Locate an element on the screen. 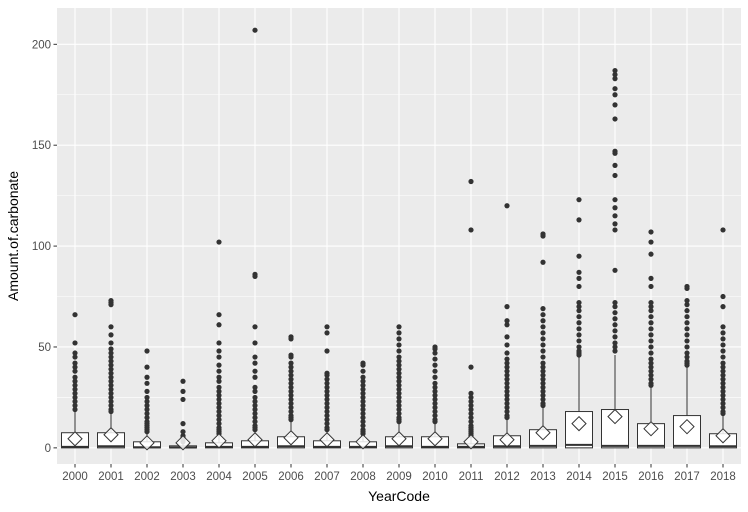 This screenshot has height=512, width=748. box-2001 is located at coordinates (111, 373).